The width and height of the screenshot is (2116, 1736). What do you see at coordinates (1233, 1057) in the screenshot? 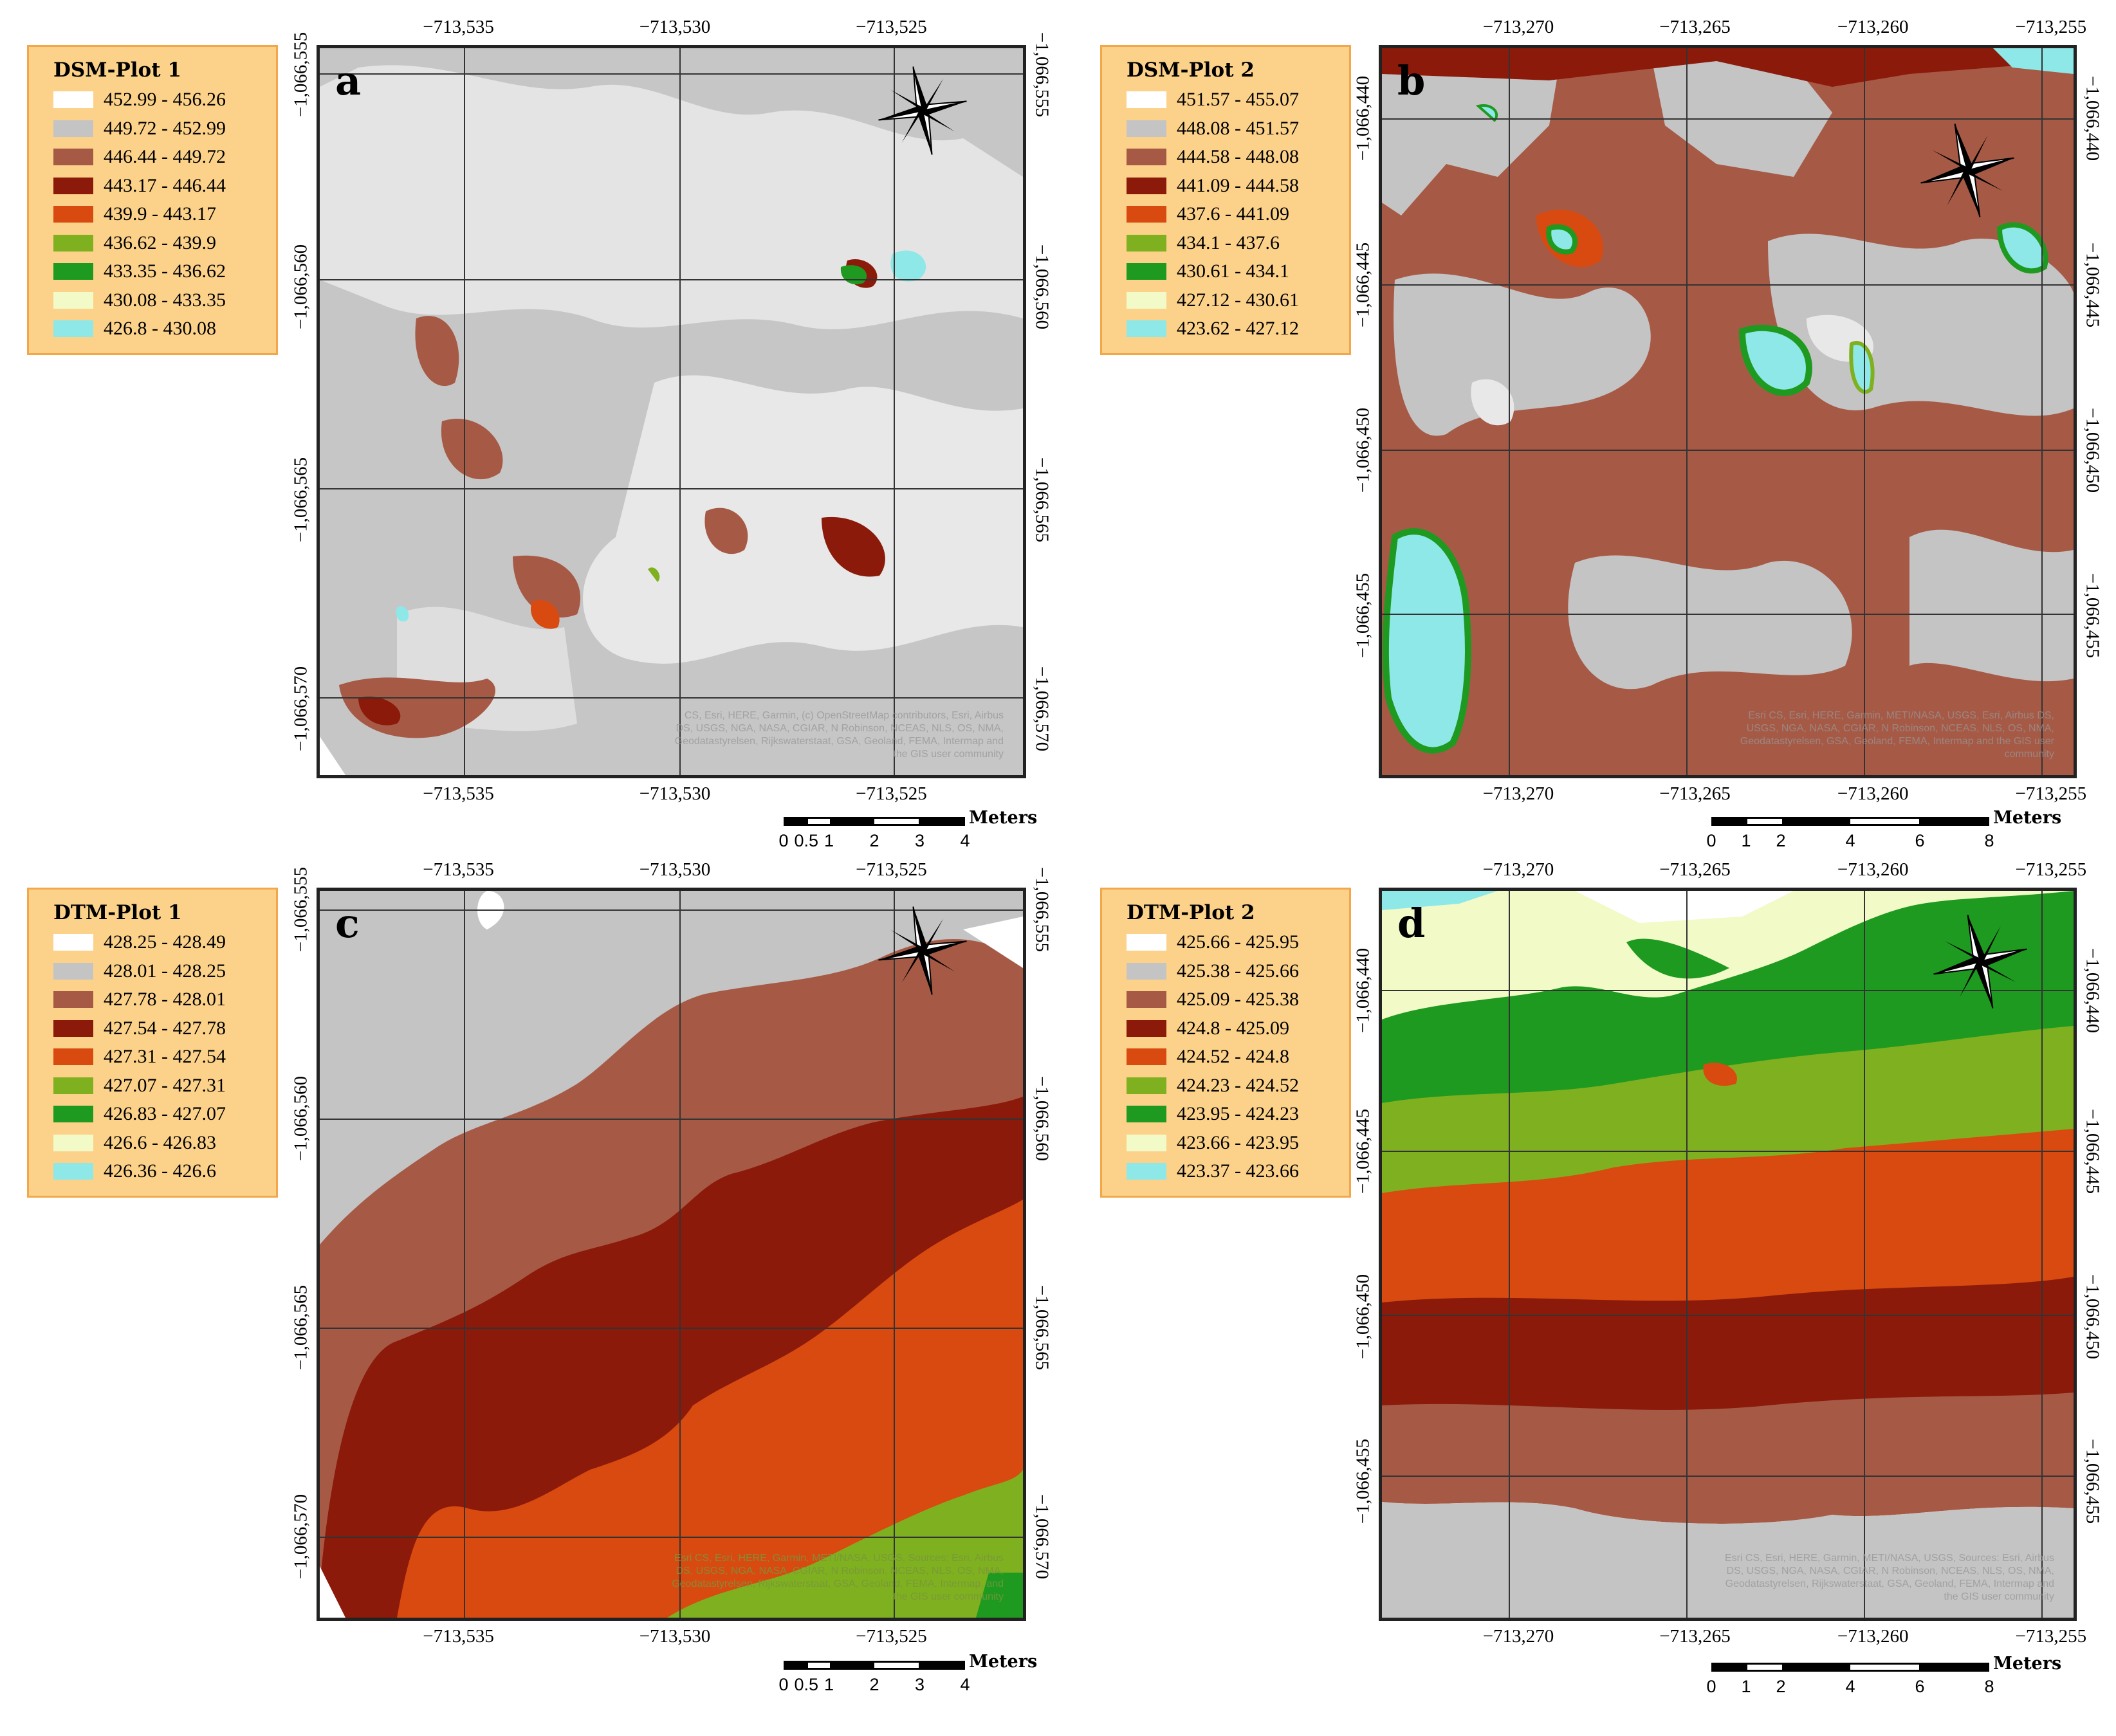
I see `legend-label: 424.52 - 424.8` at bounding box center [1233, 1057].